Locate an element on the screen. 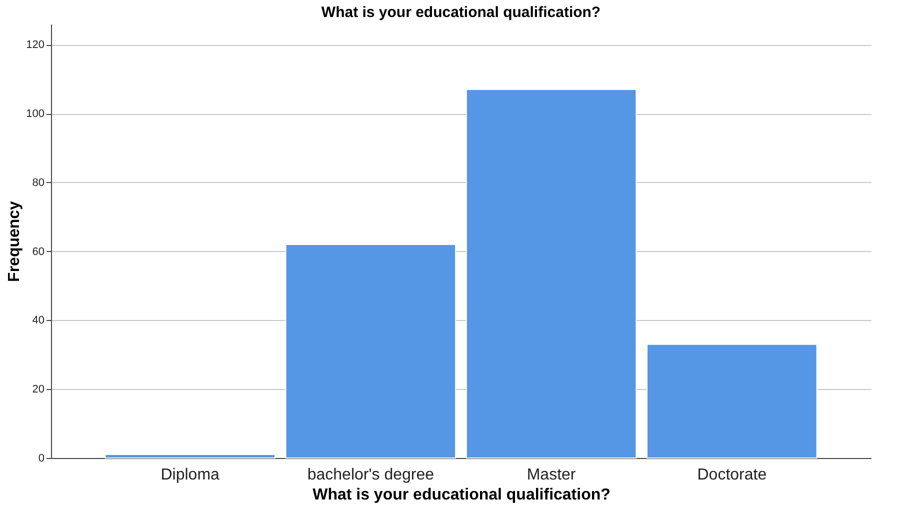 This screenshot has height=531, width=902. y-axis-title: Frequency is located at coordinates (15, 241).